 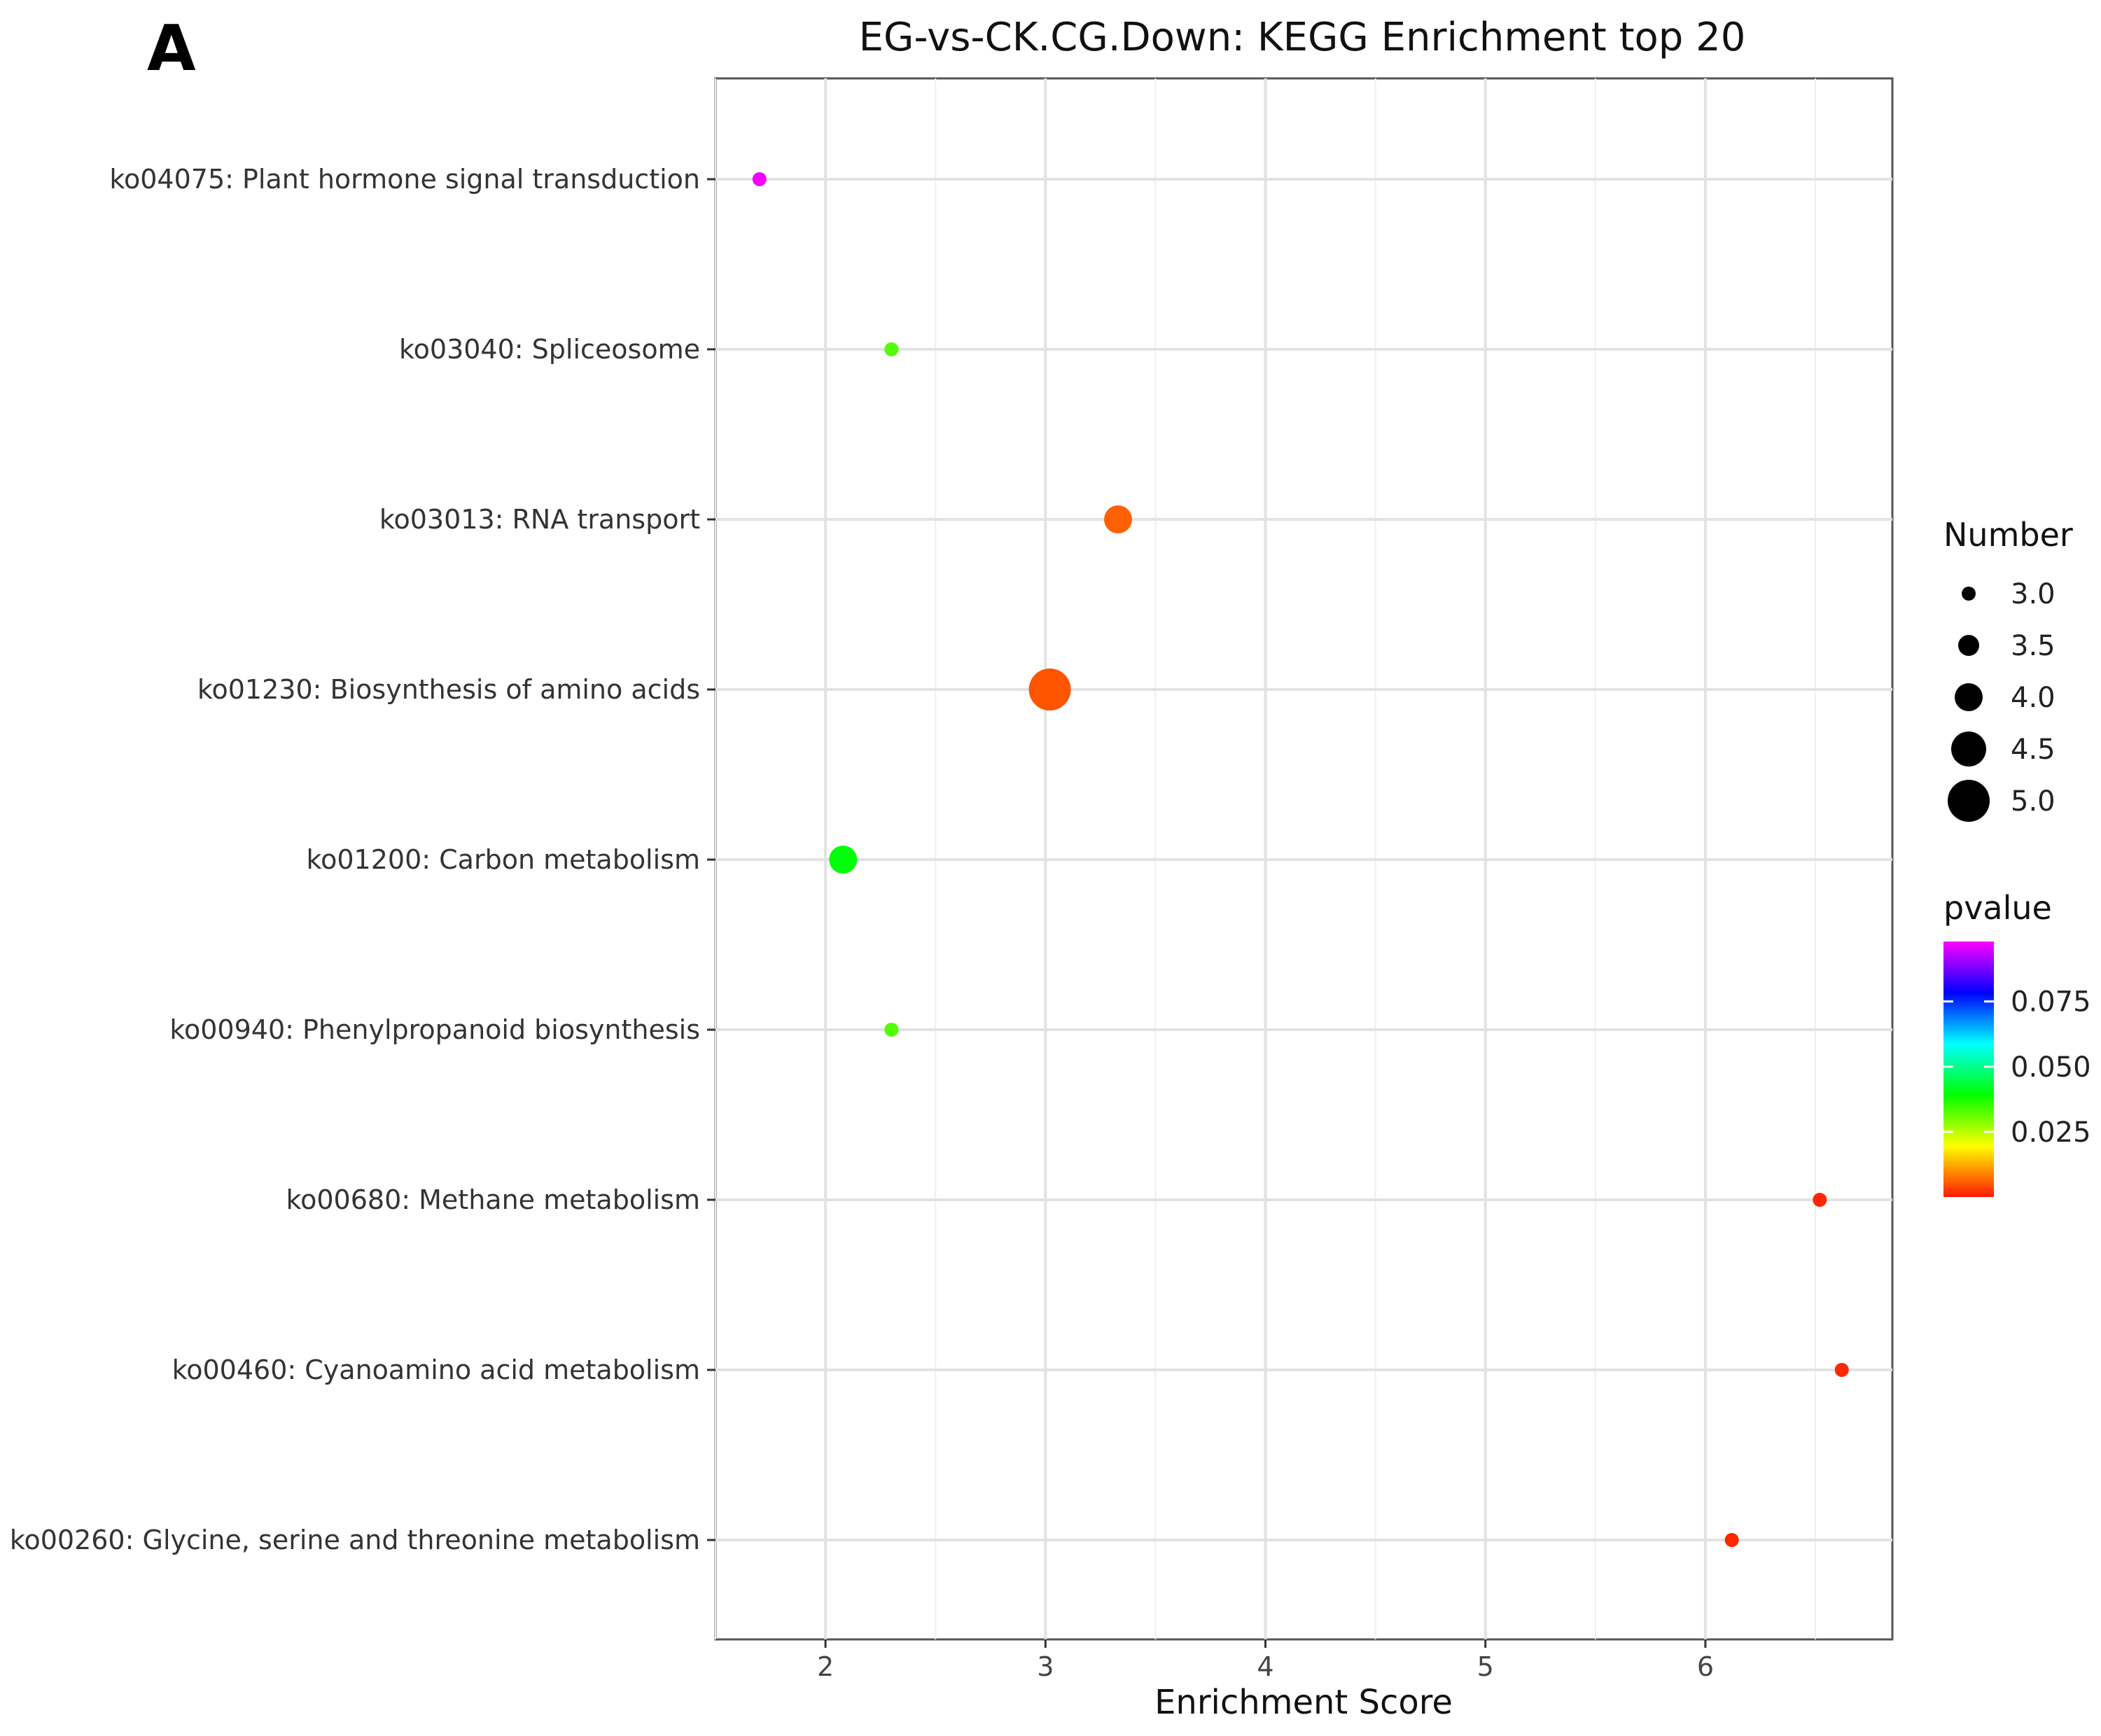 I want to click on size-legend-label: 3.5, so click(x=2033, y=646).